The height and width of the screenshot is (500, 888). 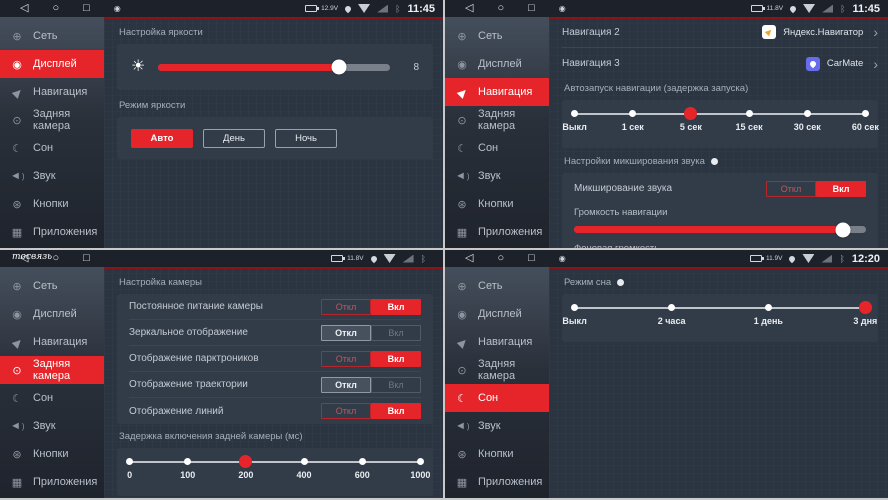 I want to click on slider-stop: 30 сек, so click(x=807, y=116).